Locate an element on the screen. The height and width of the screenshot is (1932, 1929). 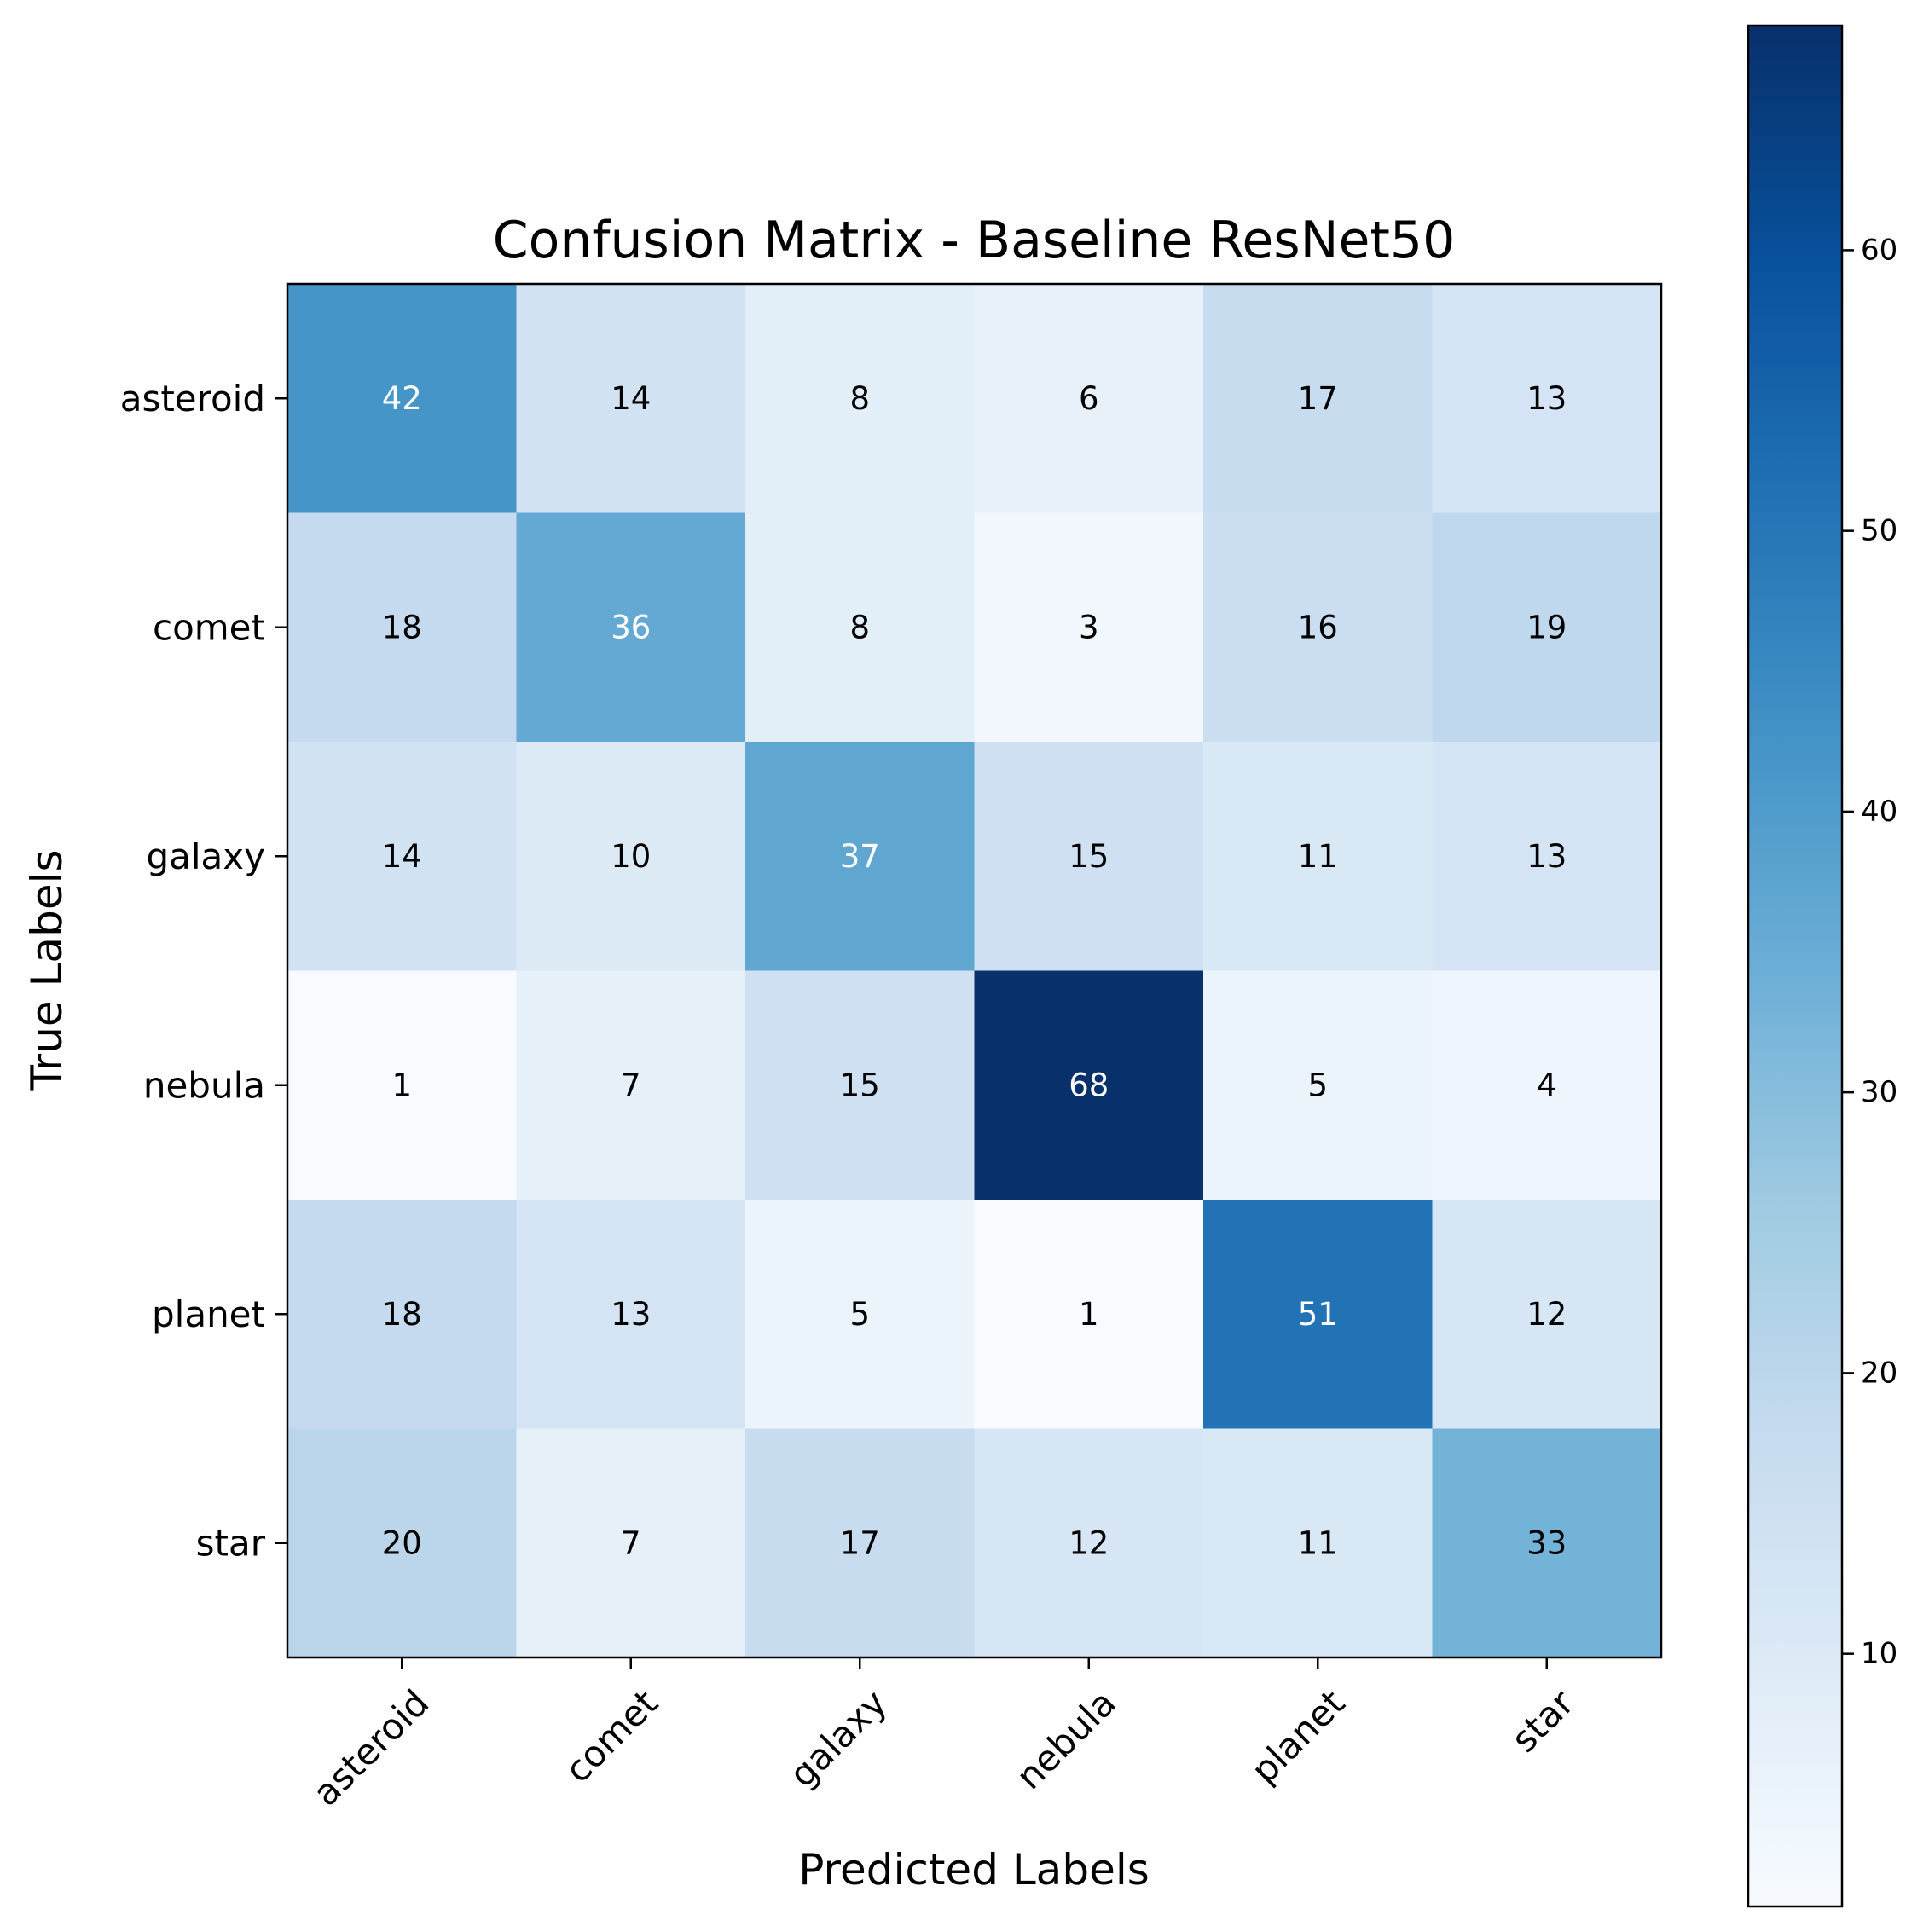
y-tick-label: asteroid is located at coordinates (192, 398).